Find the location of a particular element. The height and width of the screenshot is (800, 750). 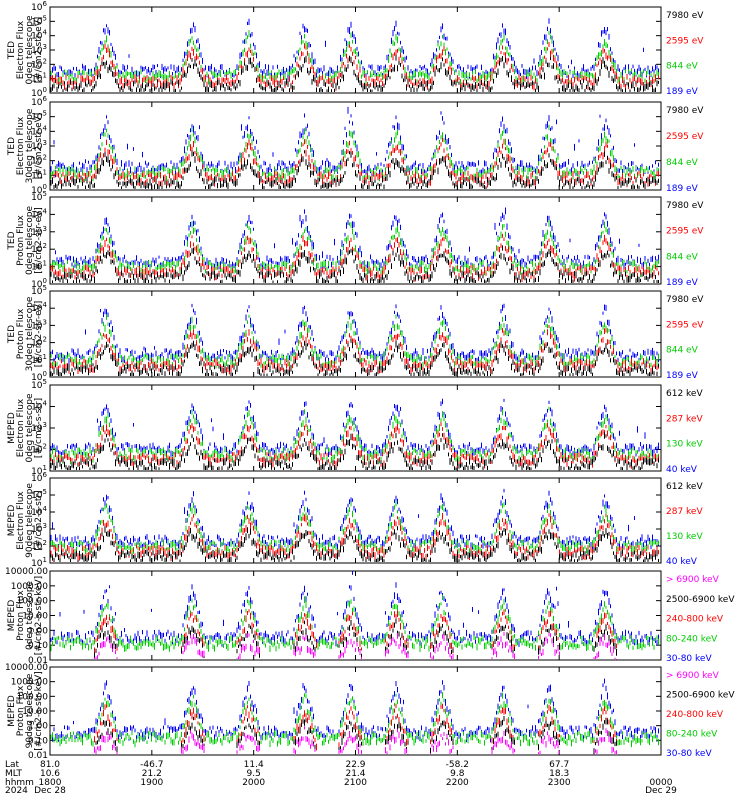

x-mlt-label: 9.8 is located at coordinates (457, 774).